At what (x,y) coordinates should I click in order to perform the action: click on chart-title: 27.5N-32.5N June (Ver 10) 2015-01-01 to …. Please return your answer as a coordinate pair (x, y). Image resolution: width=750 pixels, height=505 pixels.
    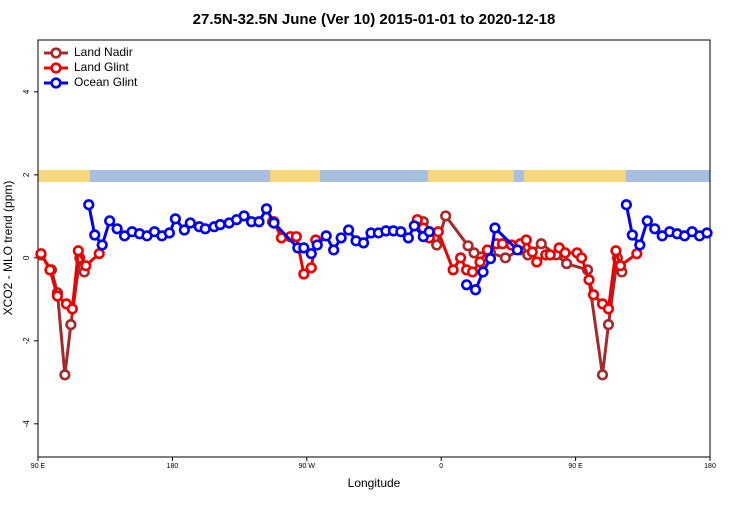
    Looking at the image, I should click on (374, 19).